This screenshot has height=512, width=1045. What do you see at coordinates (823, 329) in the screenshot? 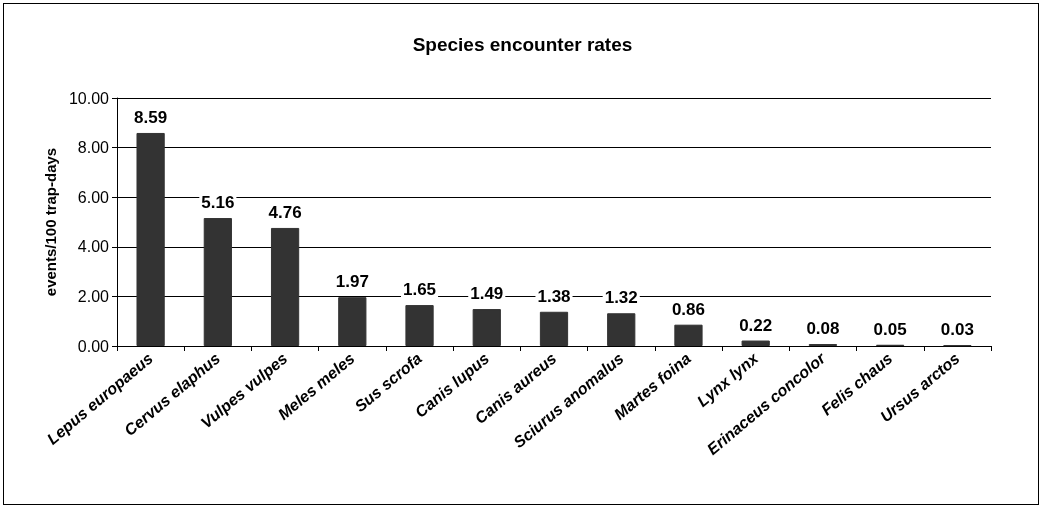
I see `data-label: 0.08` at bounding box center [823, 329].